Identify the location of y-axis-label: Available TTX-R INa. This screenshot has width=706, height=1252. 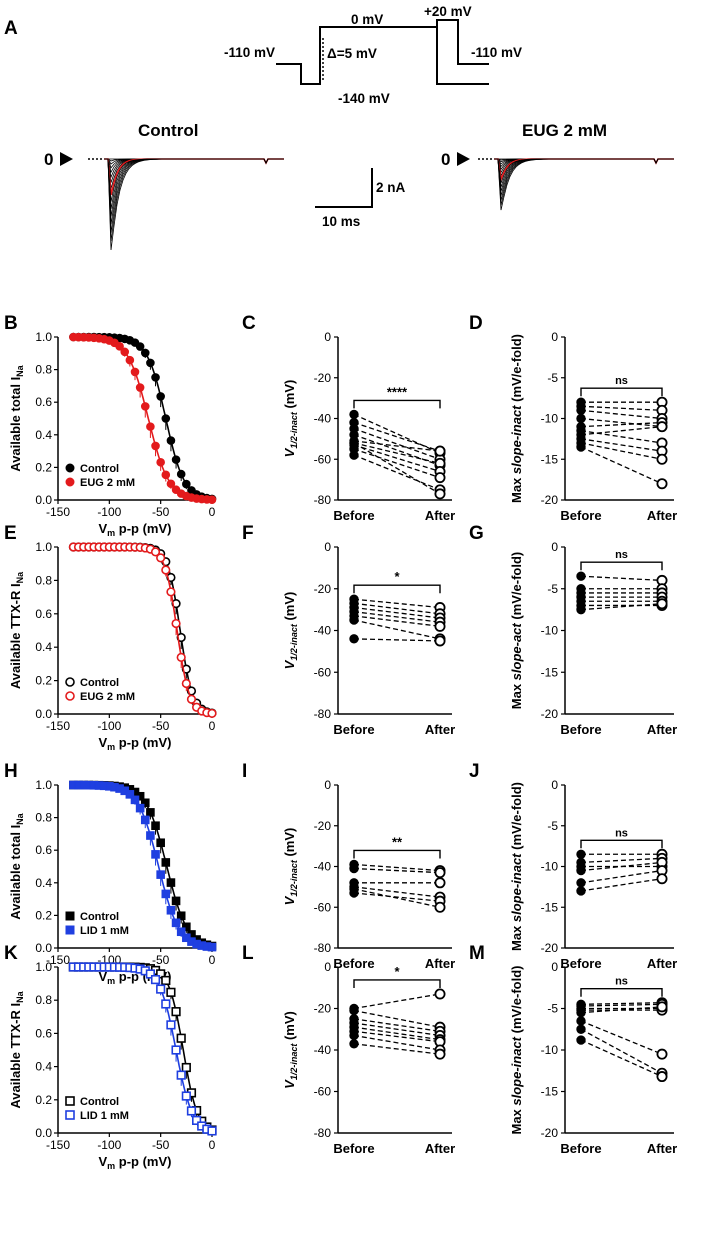
(16, 1049).